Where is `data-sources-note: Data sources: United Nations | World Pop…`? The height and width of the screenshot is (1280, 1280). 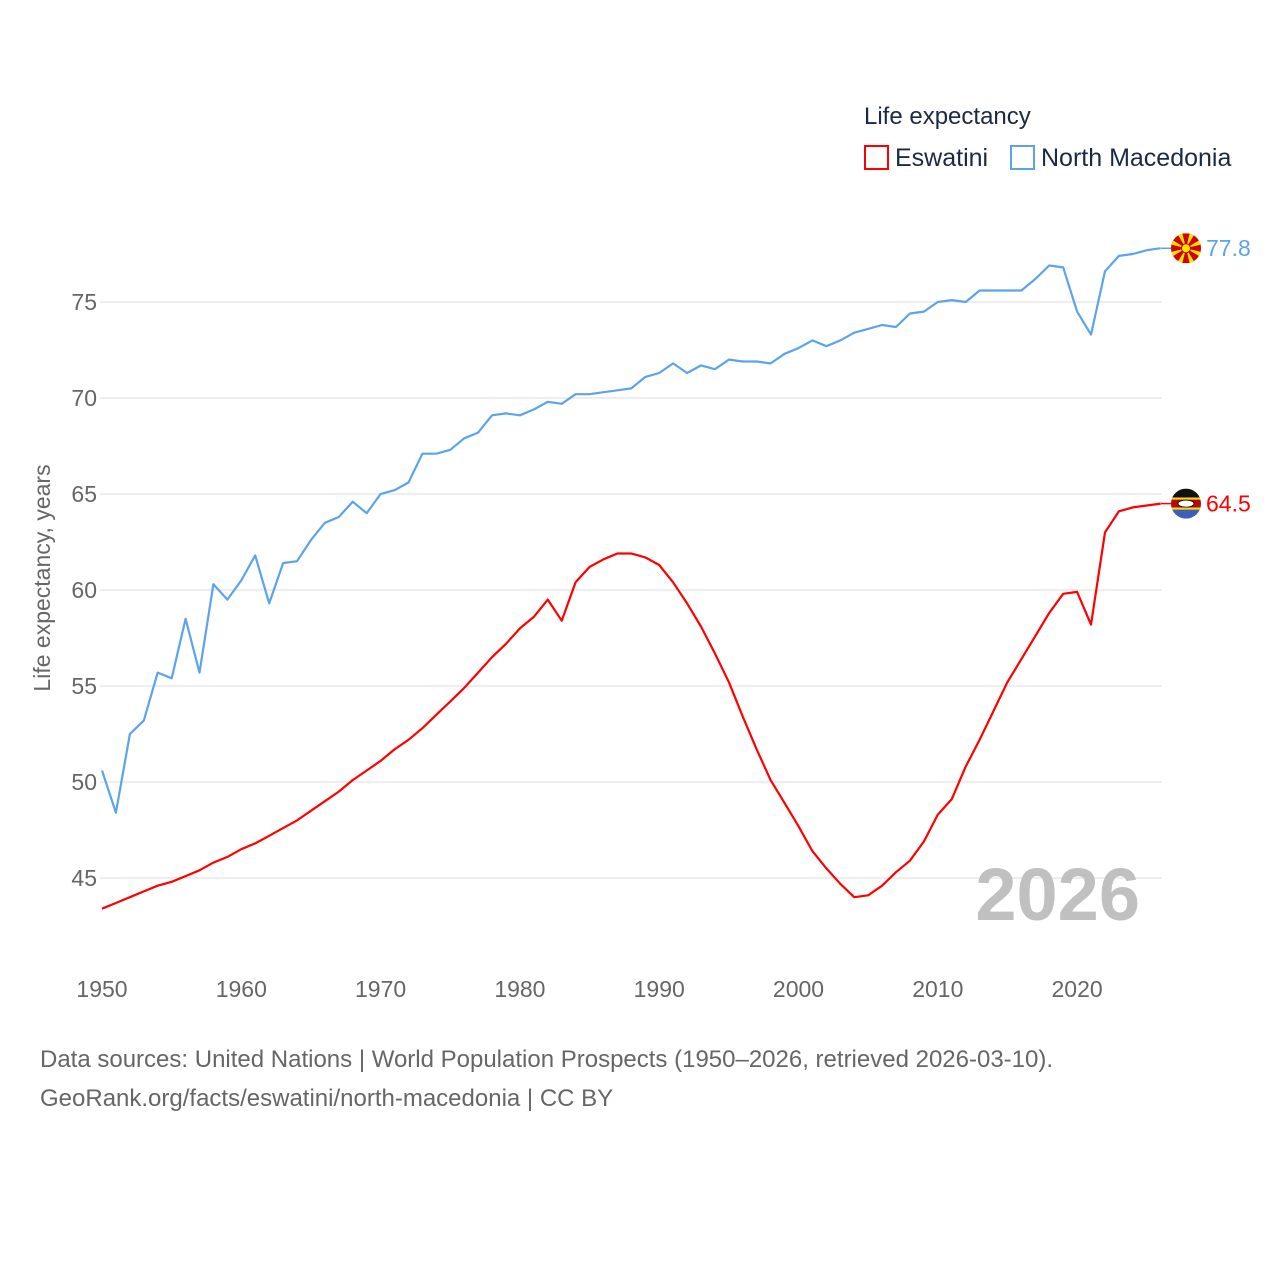
data-sources-note: Data sources: United Nations | World Pop… is located at coordinates (547, 1059).